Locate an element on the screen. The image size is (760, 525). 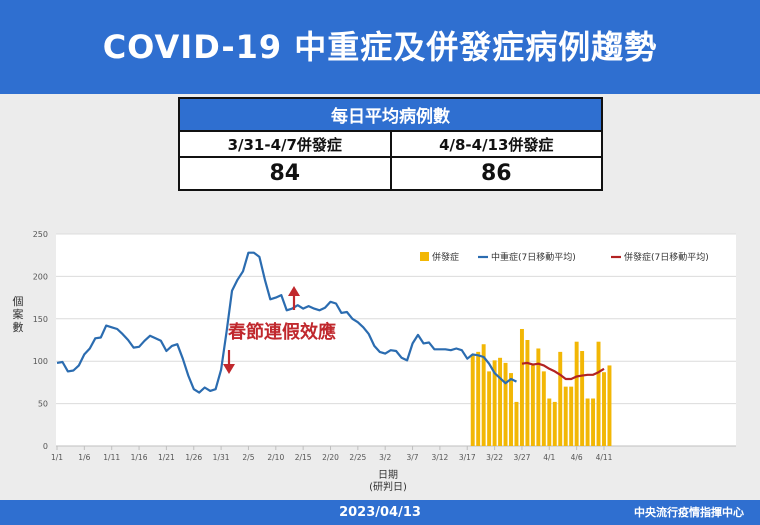
footer-date: 2023/04/13 is located at coordinates (380, 512).